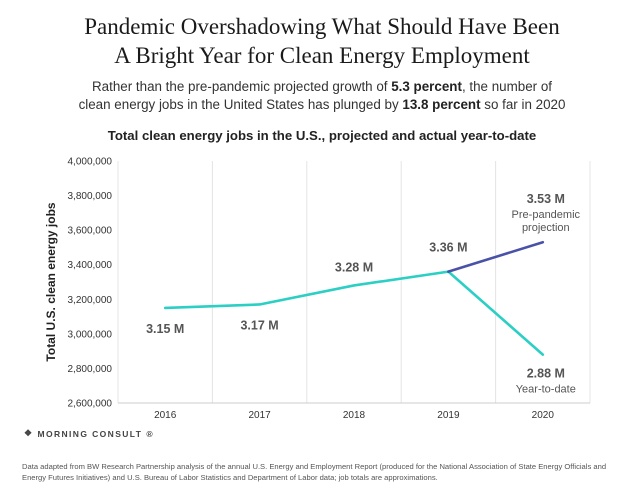  Describe the element at coordinates (90, 369) in the screenshot. I see `y-tick-label: 2,800,000` at that location.